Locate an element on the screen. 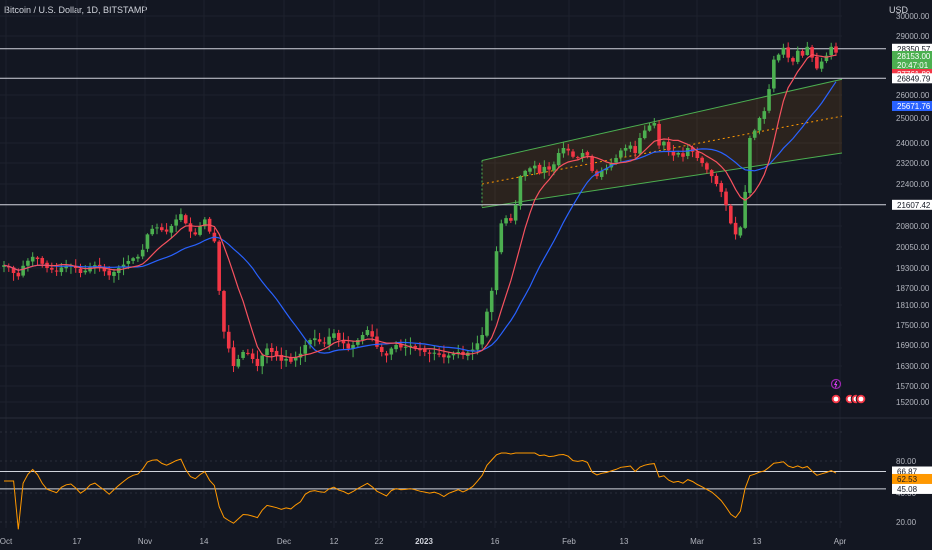 This screenshot has height=550, width=932. price-tick-label: 18100.00 is located at coordinates (913, 305).